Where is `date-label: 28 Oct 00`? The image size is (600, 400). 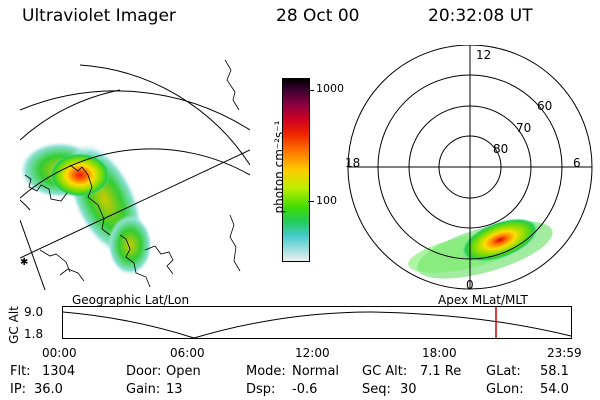 date-label: 28 Oct 00 is located at coordinates (318, 16).